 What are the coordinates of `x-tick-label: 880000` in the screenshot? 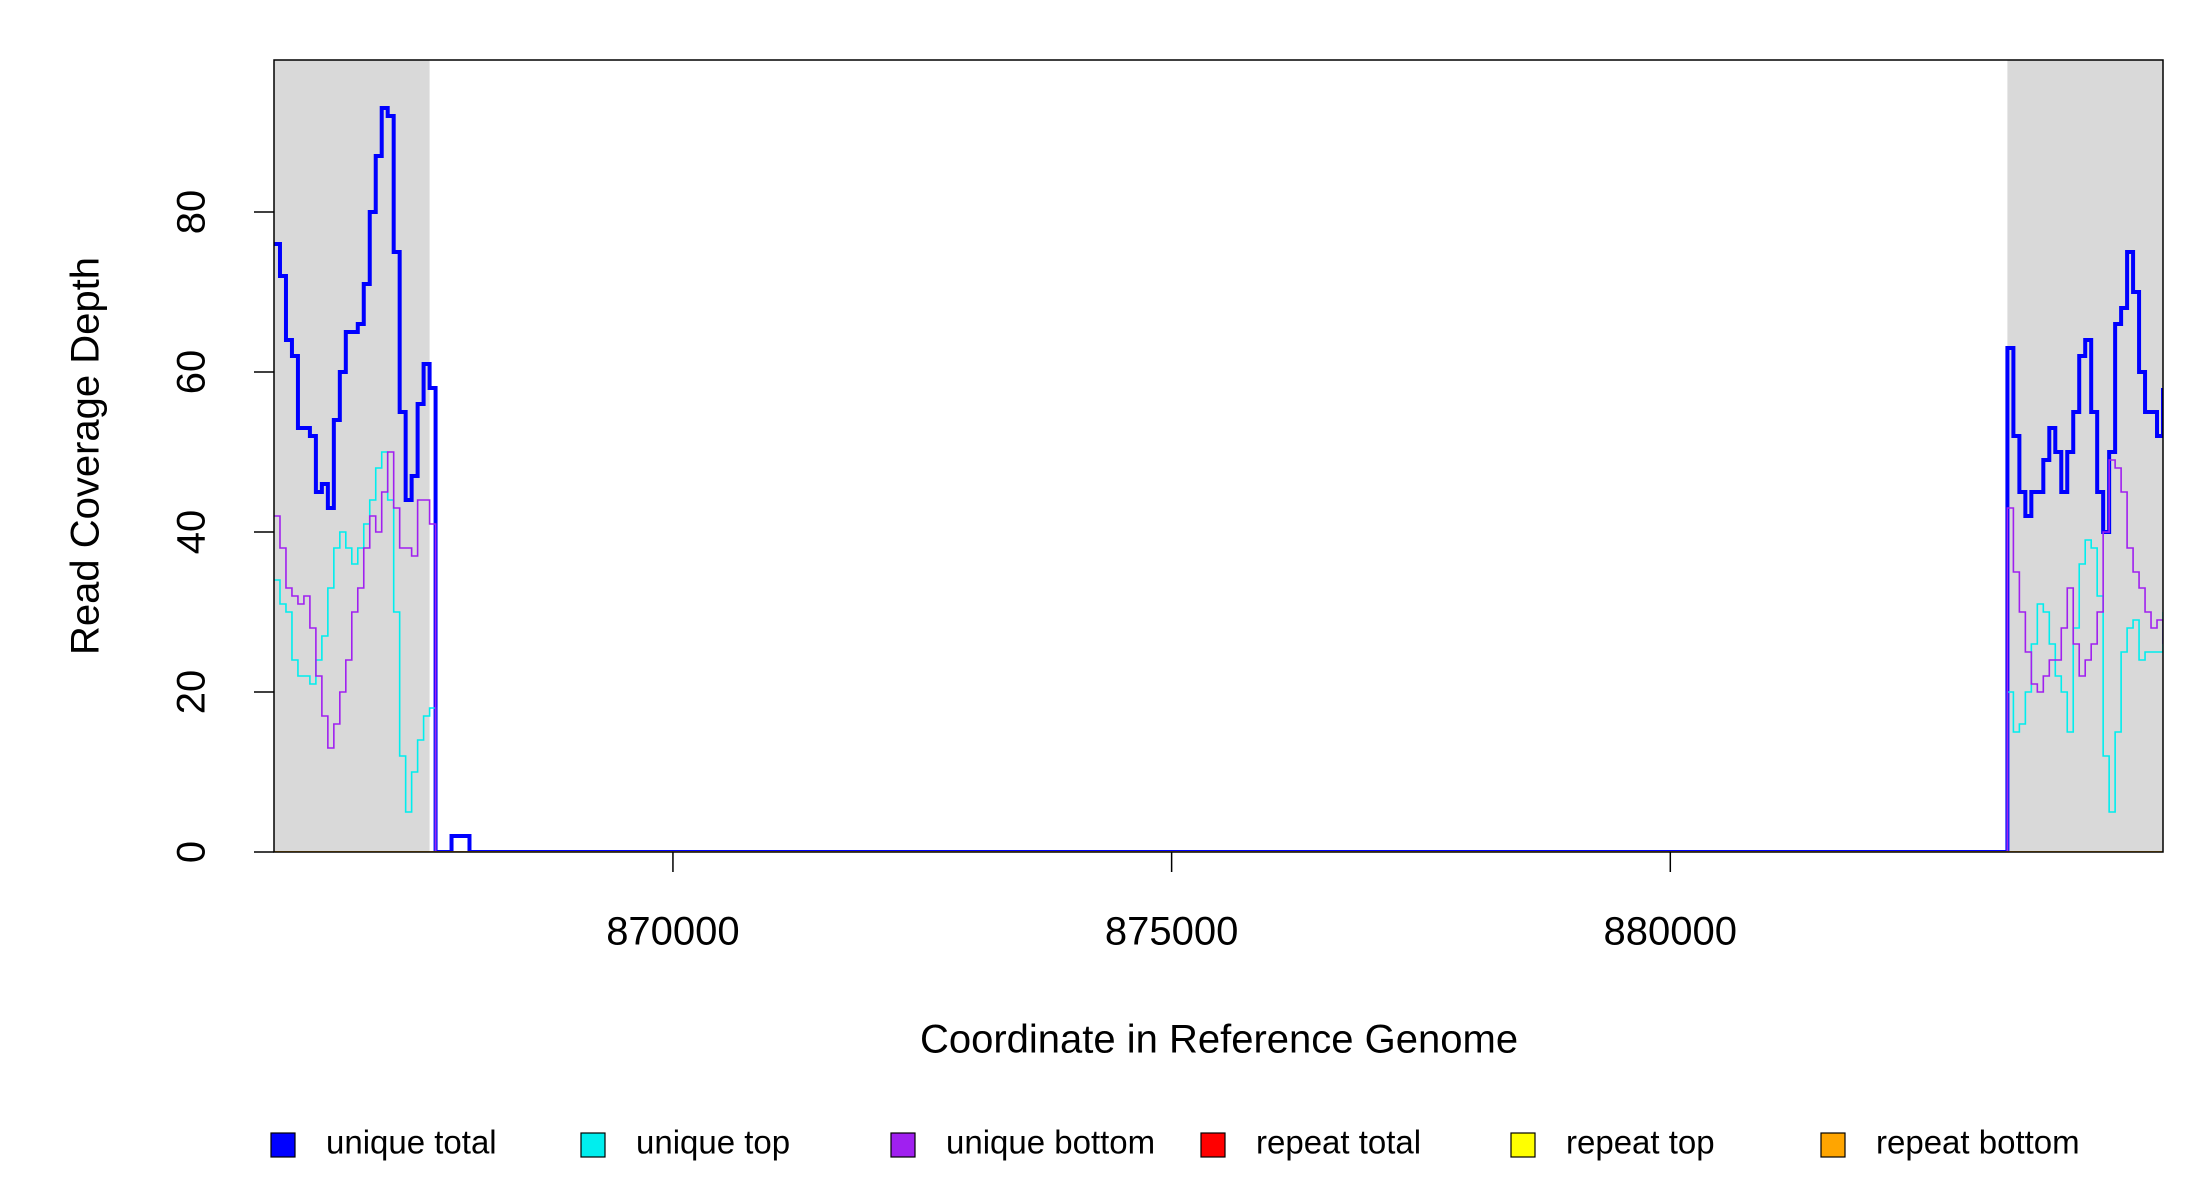 It's located at (1670, 932).